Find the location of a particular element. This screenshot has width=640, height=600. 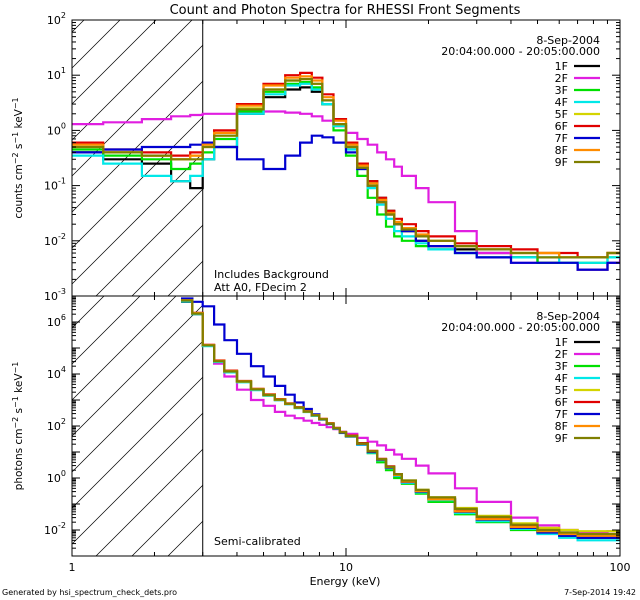

y-tick-label: 10¹ is located at coordinates (56, 74).